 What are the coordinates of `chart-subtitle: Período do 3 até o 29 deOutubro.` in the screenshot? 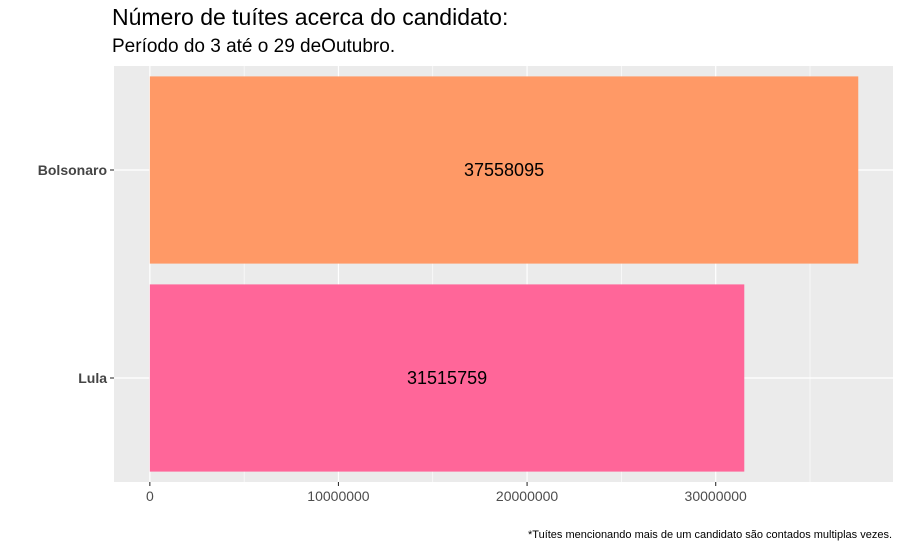 It's located at (254, 46).